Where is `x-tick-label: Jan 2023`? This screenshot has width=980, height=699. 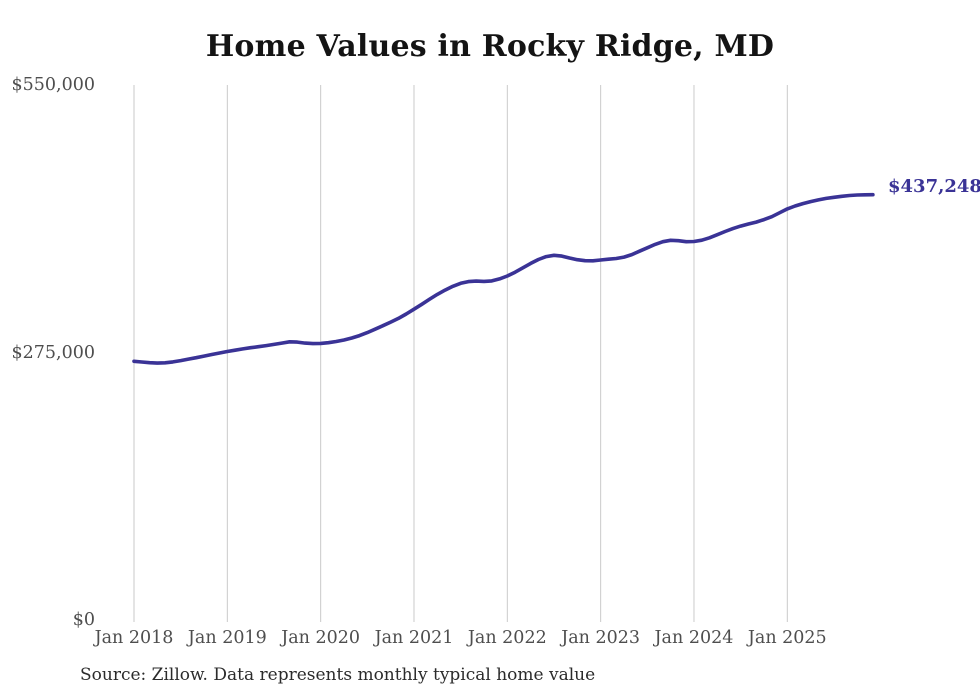 x-tick-label: Jan 2023 is located at coordinates (601, 638).